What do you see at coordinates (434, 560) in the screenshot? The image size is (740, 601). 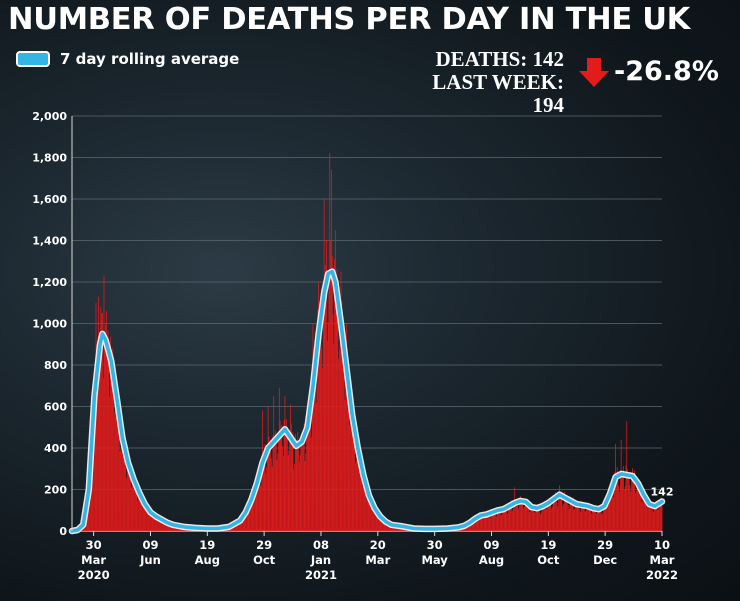 I see `x-tick-month: May` at bounding box center [434, 560].